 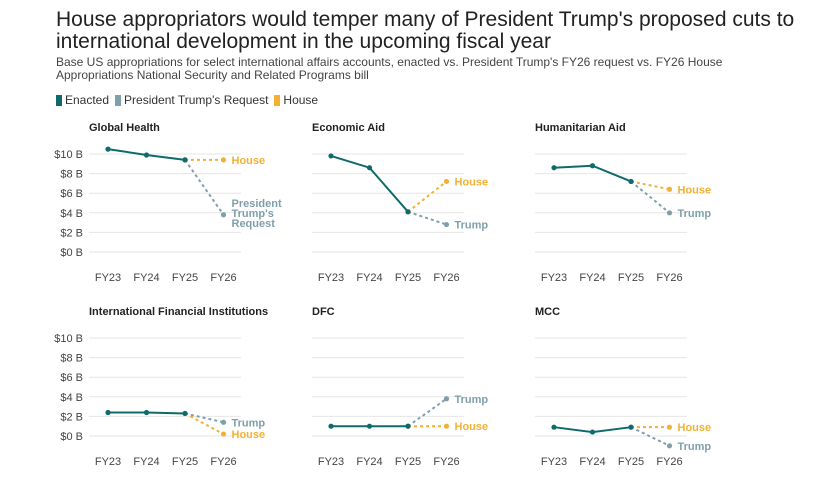 I want to click on panel-title: International Financial Institutions, so click(x=178, y=312).